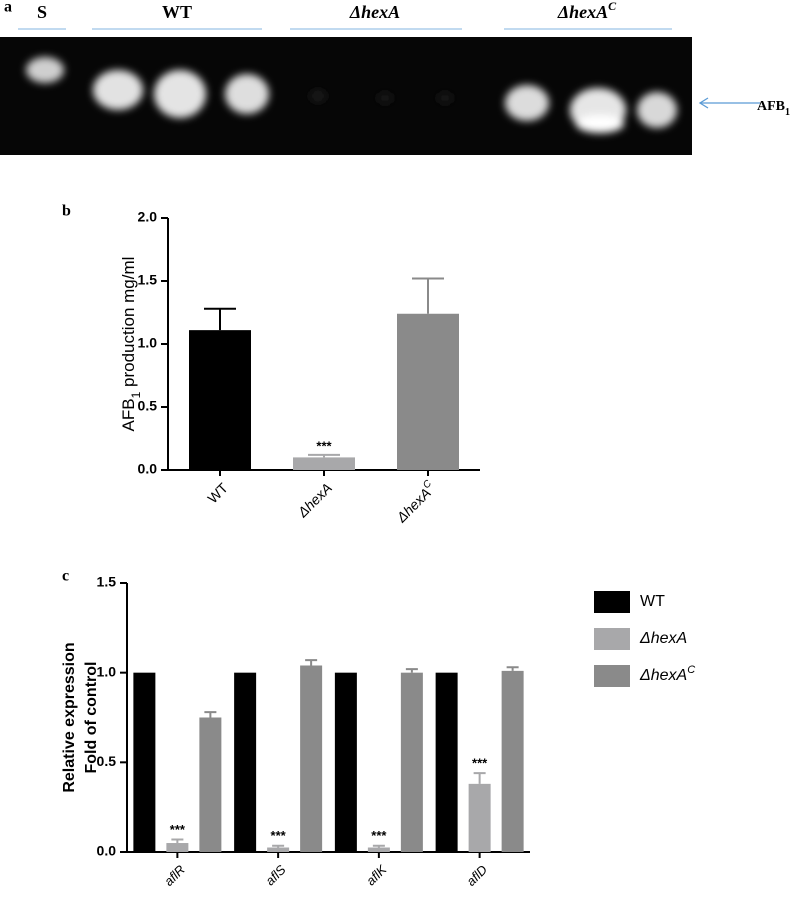 This screenshot has height=900, width=797. What do you see at coordinates (66, 211) in the screenshot?
I see `panel-label: b` at bounding box center [66, 211].